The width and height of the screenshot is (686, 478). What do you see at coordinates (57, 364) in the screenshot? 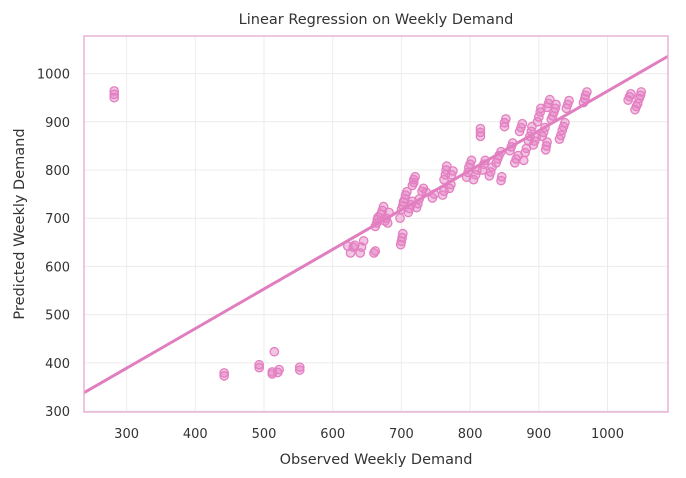
I see `y-tick-label: 400` at bounding box center [57, 364].